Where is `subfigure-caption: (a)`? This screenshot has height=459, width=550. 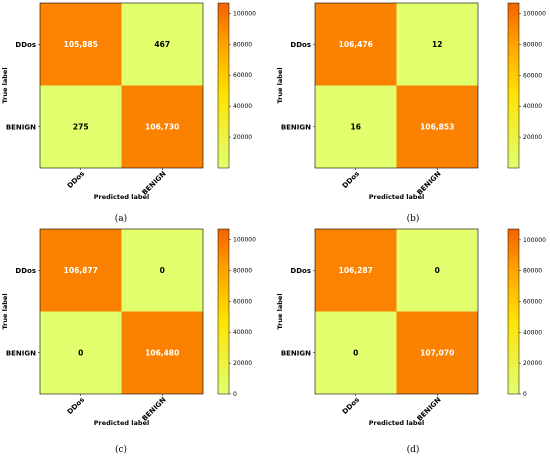
subfigure-caption: (a) is located at coordinates (121, 218).